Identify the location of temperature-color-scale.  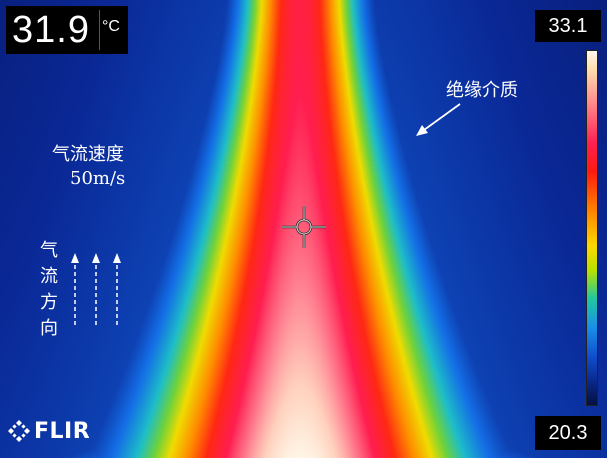
(592, 228).